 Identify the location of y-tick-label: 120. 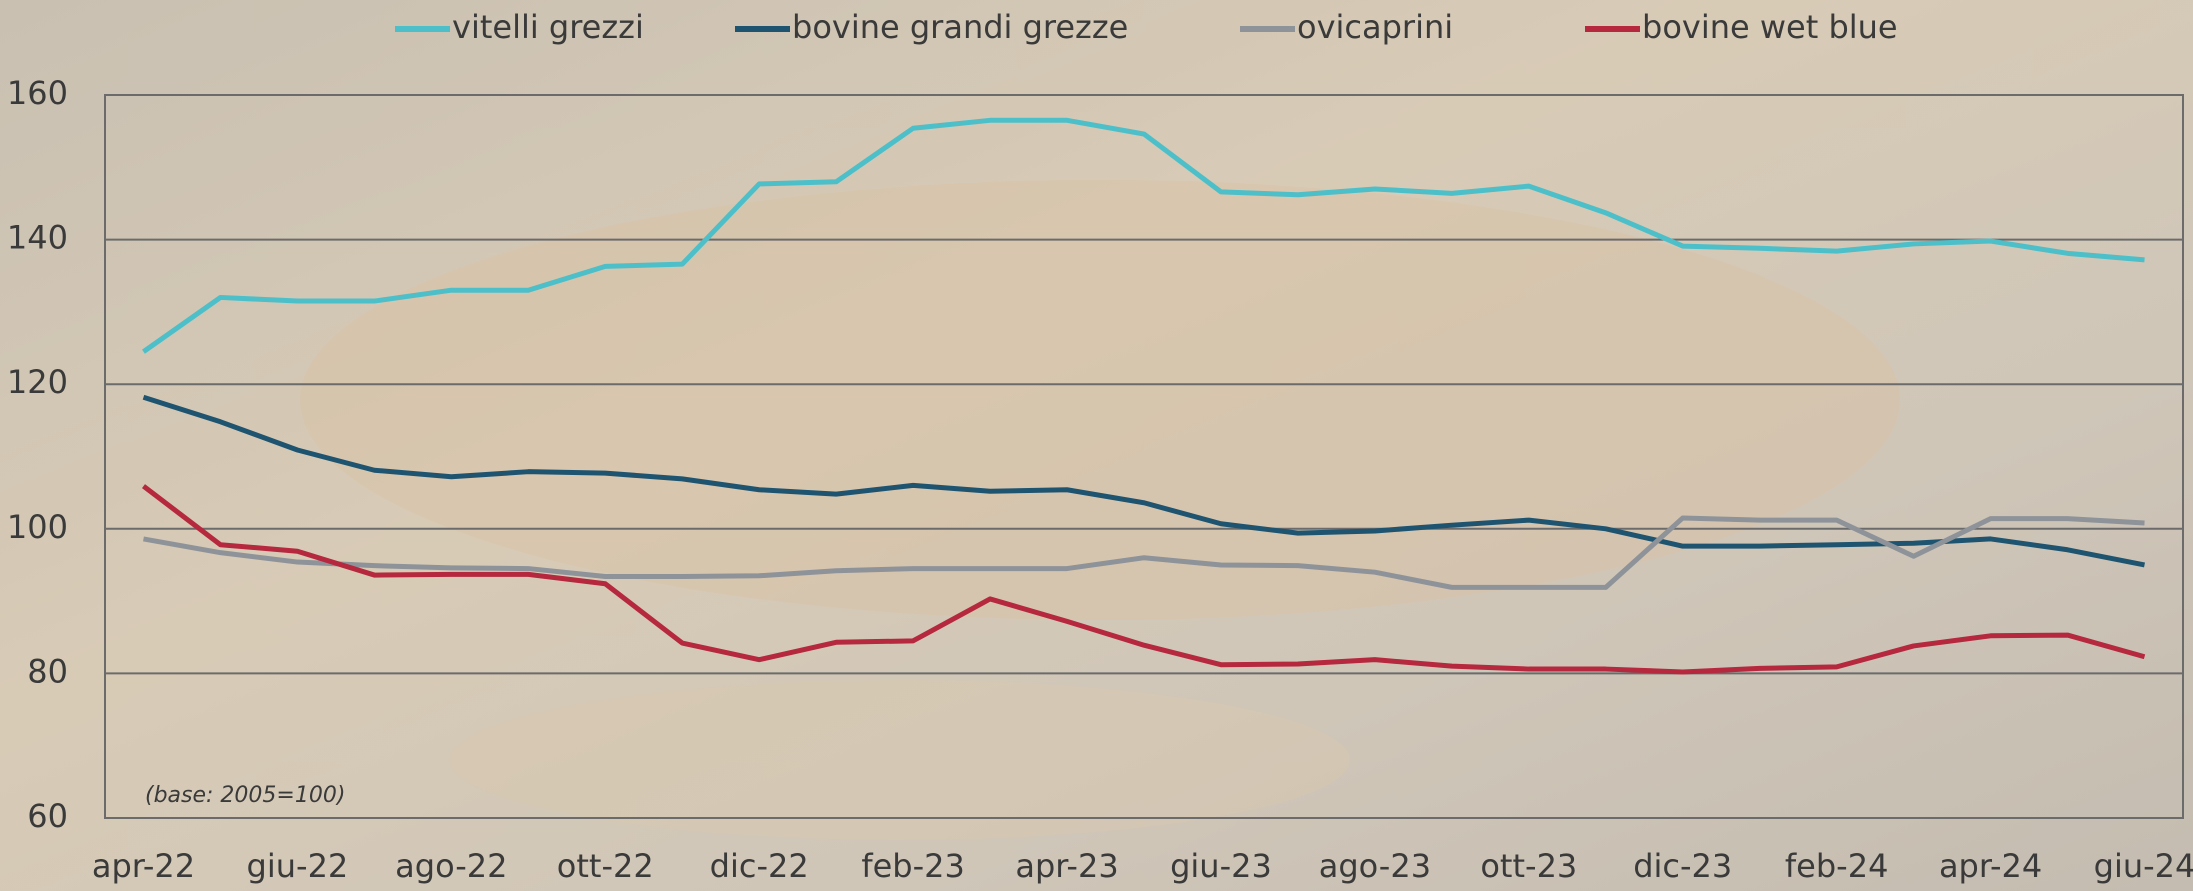
(37, 382).